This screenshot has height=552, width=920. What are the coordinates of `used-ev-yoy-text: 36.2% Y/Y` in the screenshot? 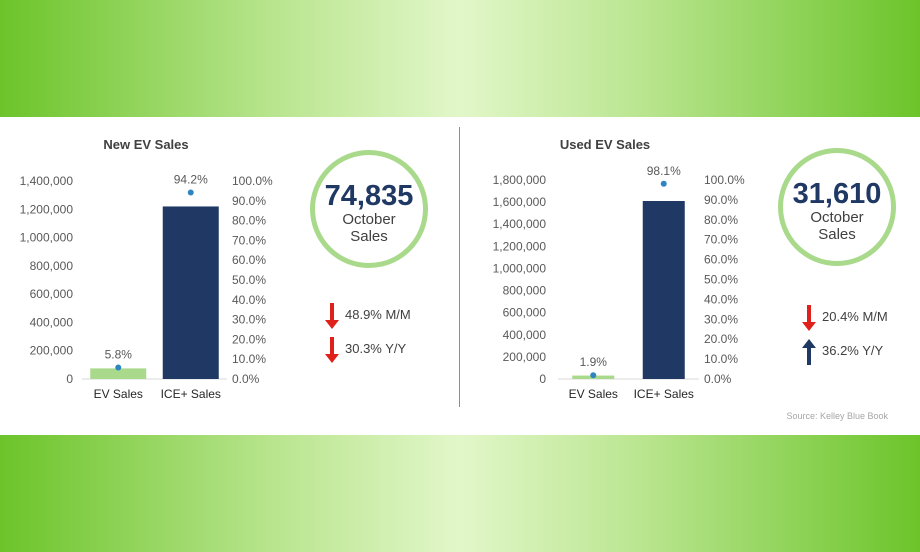 It's located at (853, 350).